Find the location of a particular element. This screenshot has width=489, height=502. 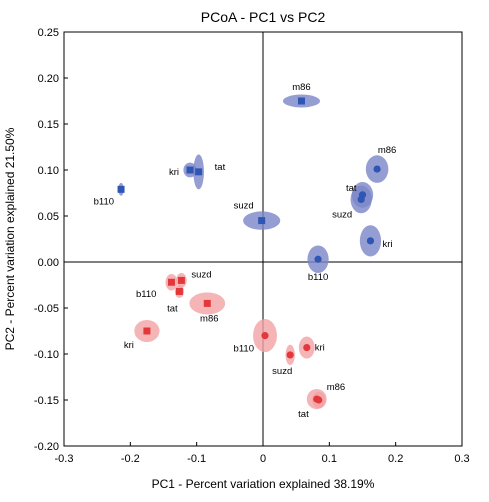

y-tick-label: 0.00 is located at coordinates (48, 263).